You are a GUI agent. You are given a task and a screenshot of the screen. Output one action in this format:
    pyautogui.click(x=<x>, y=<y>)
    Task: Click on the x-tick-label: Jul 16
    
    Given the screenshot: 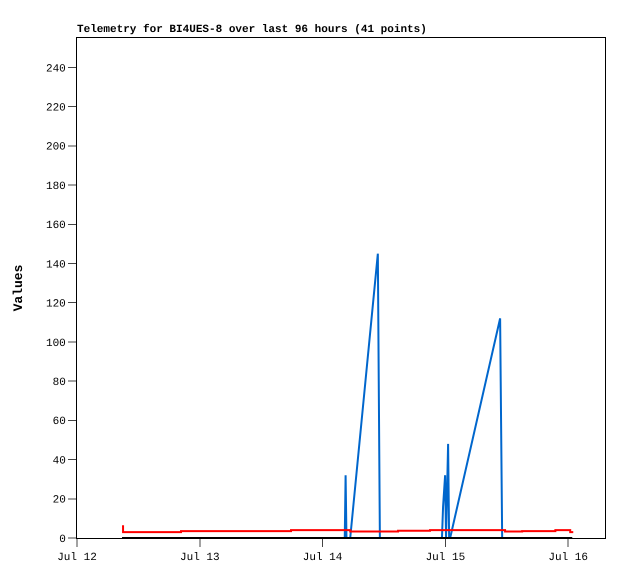 What is the action you would take?
    pyautogui.click(x=568, y=558)
    